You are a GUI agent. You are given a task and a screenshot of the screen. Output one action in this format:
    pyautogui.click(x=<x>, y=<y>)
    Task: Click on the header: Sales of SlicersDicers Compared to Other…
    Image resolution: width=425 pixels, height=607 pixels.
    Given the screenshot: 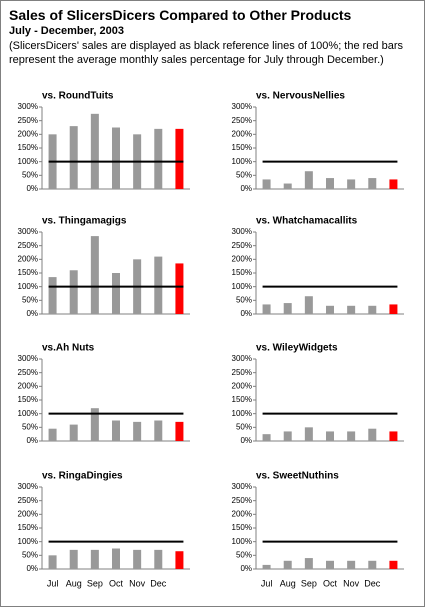 What is the action you would take?
    pyautogui.click(x=211, y=37)
    